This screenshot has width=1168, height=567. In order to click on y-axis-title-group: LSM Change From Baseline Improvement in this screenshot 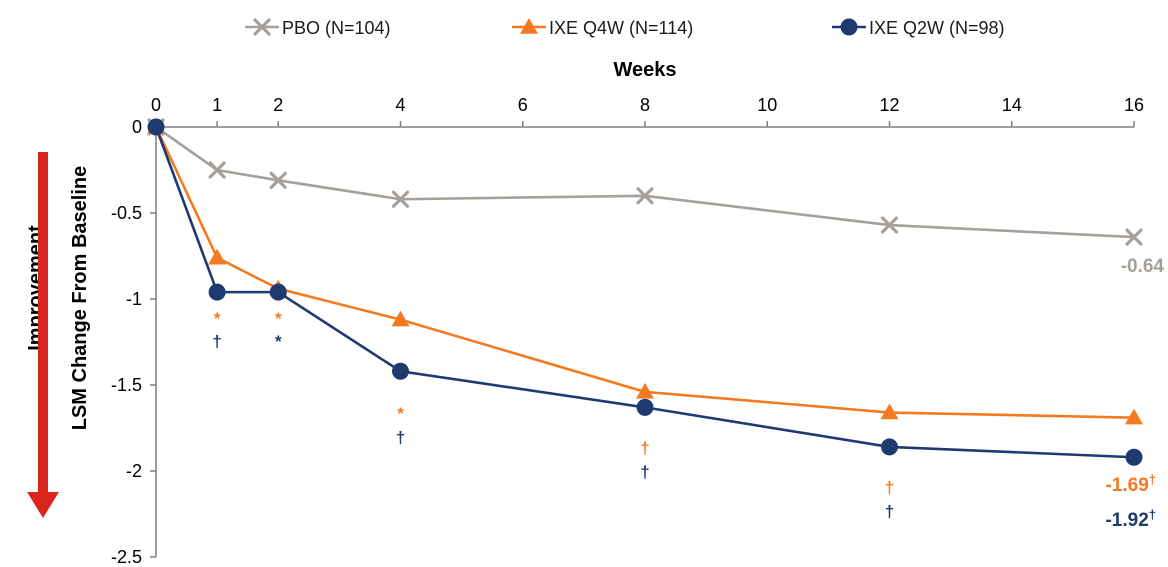, I will do `click(58, 335)`.